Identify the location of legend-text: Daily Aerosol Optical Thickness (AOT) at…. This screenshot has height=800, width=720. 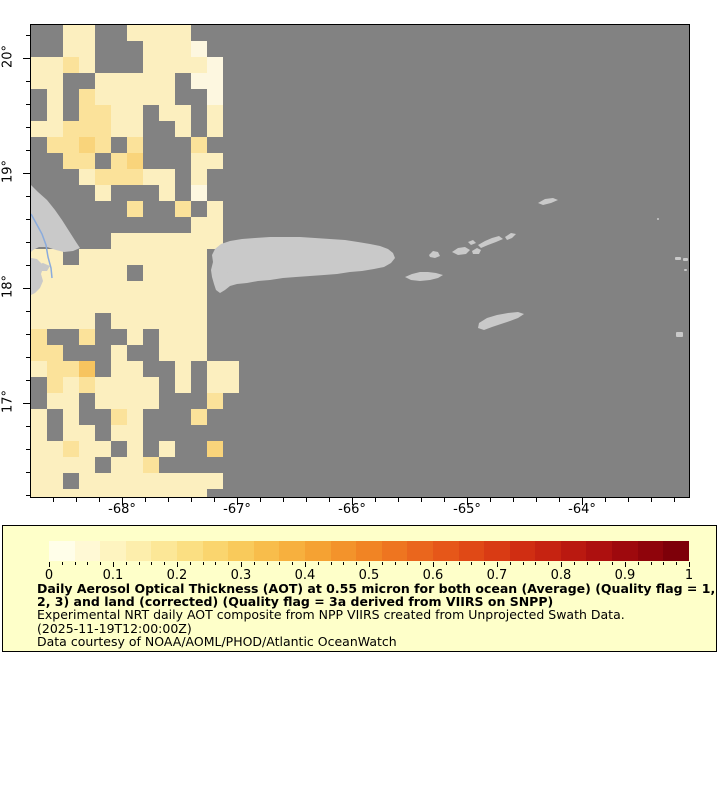
(376, 615).